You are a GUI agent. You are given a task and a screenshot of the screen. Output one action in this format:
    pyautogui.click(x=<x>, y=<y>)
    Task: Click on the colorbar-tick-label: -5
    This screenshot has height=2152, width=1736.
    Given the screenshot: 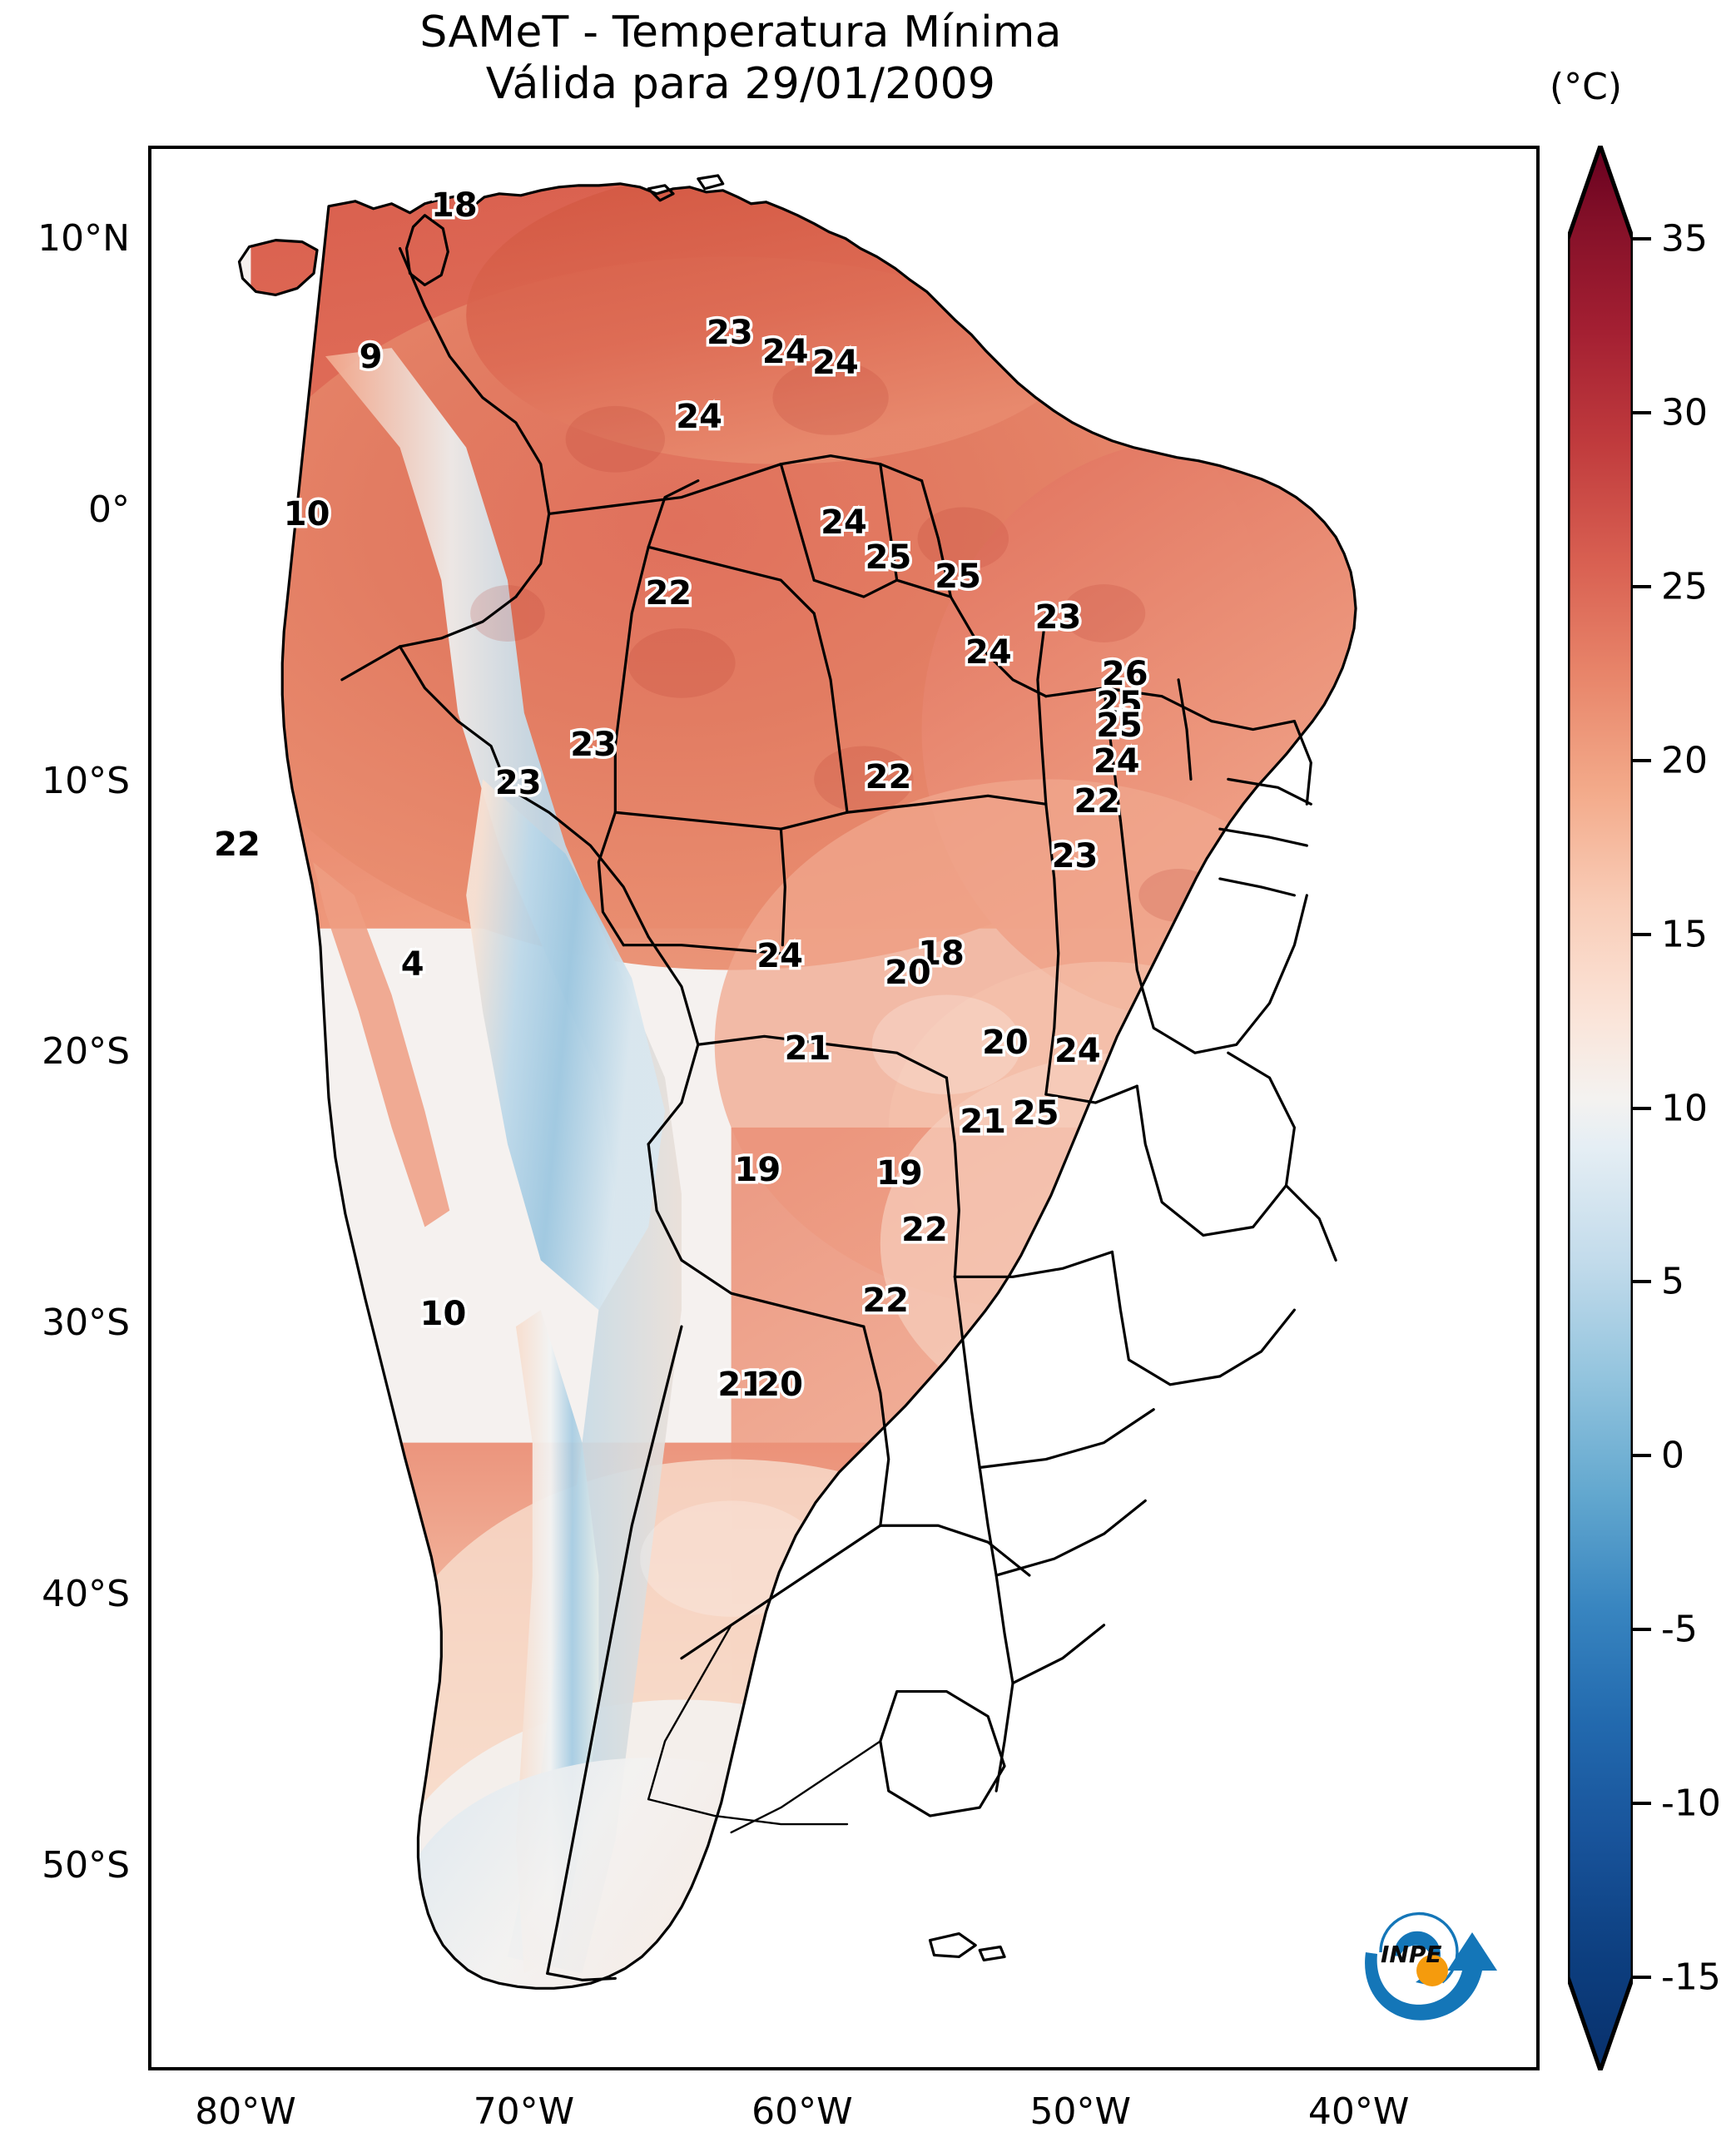 What is the action you would take?
    pyautogui.click(x=1679, y=1629)
    